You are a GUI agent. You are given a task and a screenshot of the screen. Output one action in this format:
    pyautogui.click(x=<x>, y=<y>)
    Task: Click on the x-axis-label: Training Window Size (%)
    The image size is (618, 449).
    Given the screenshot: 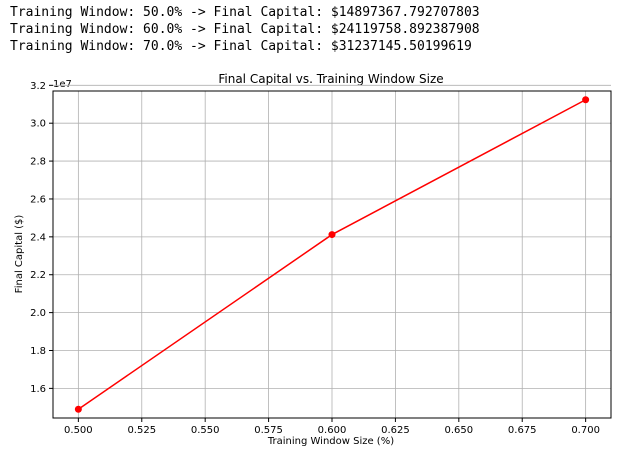 What is the action you would take?
    pyautogui.click(x=330, y=441)
    